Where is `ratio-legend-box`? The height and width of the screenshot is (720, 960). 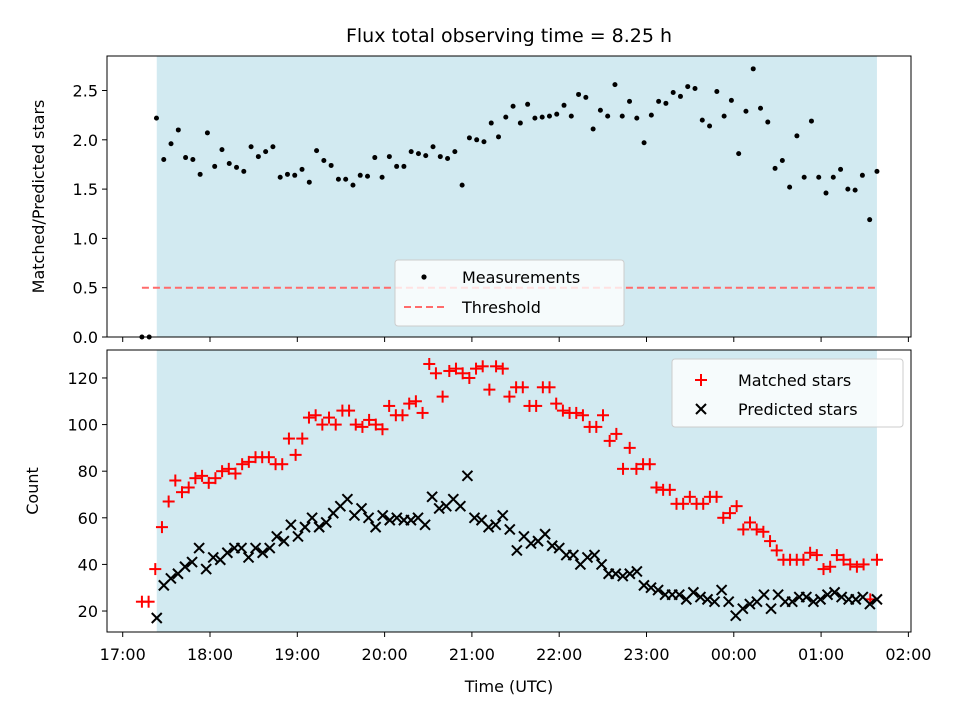 ratio-legend-box is located at coordinates (509, 293).